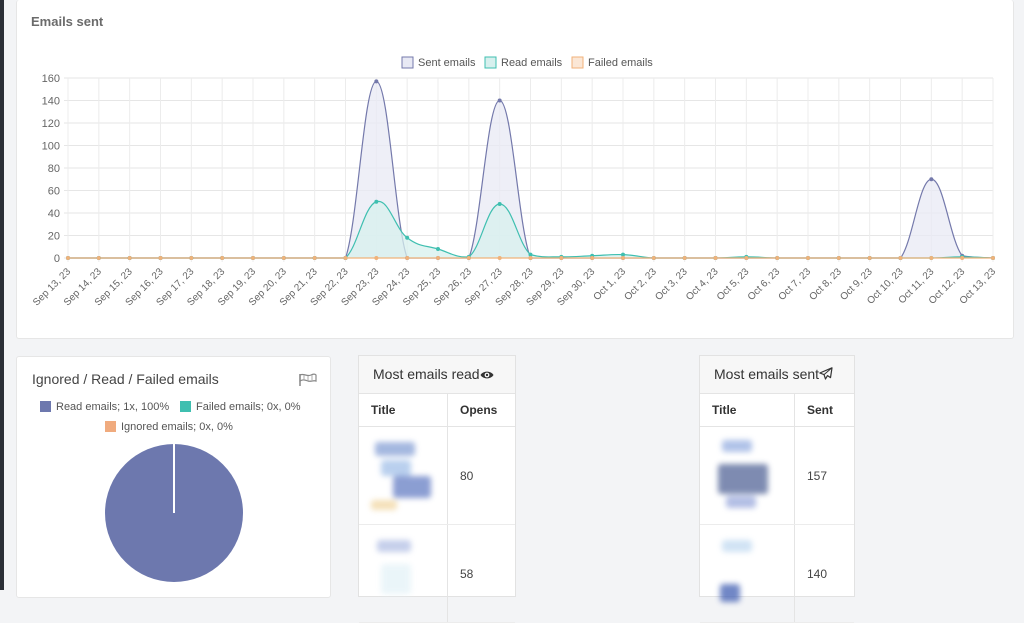 This screenshot has height=623, width=1024. I want to click on y-tick-label: 160, so click(51, 79).